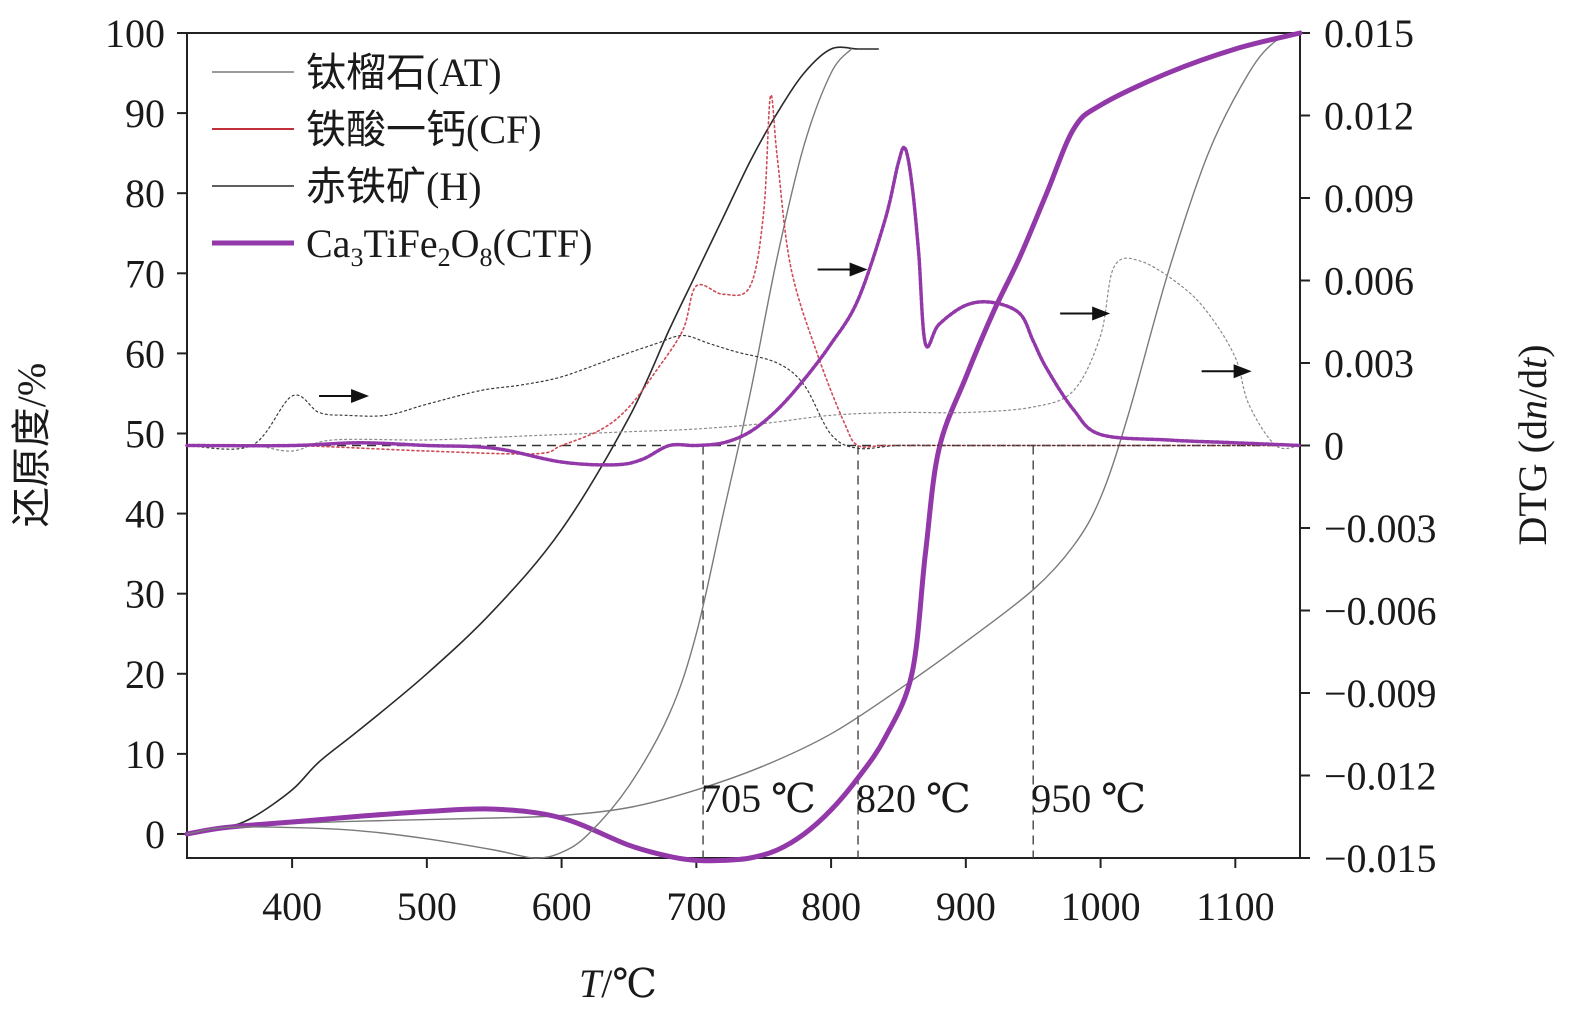 The height and width of the screenshot is (1025, 1575). I want to click on x-axis-title: T/℃, so click(618, 983).